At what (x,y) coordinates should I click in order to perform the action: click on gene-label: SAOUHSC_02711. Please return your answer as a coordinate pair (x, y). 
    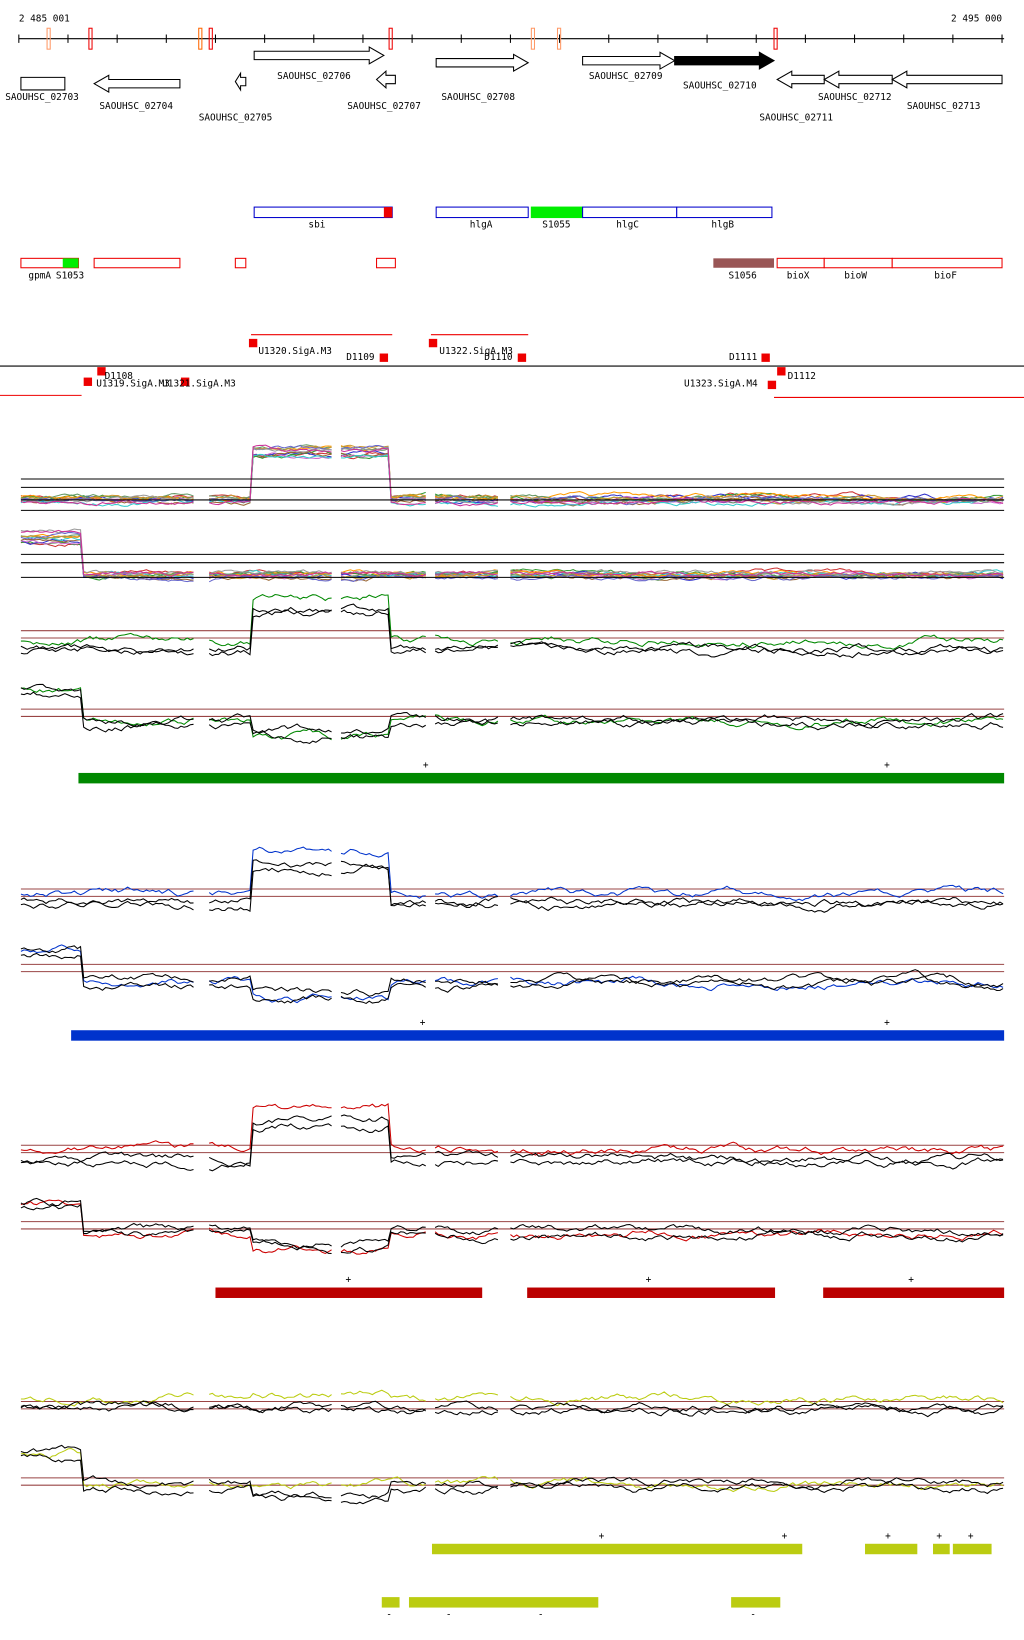
    Looking at the image, I should click on (796, 118).